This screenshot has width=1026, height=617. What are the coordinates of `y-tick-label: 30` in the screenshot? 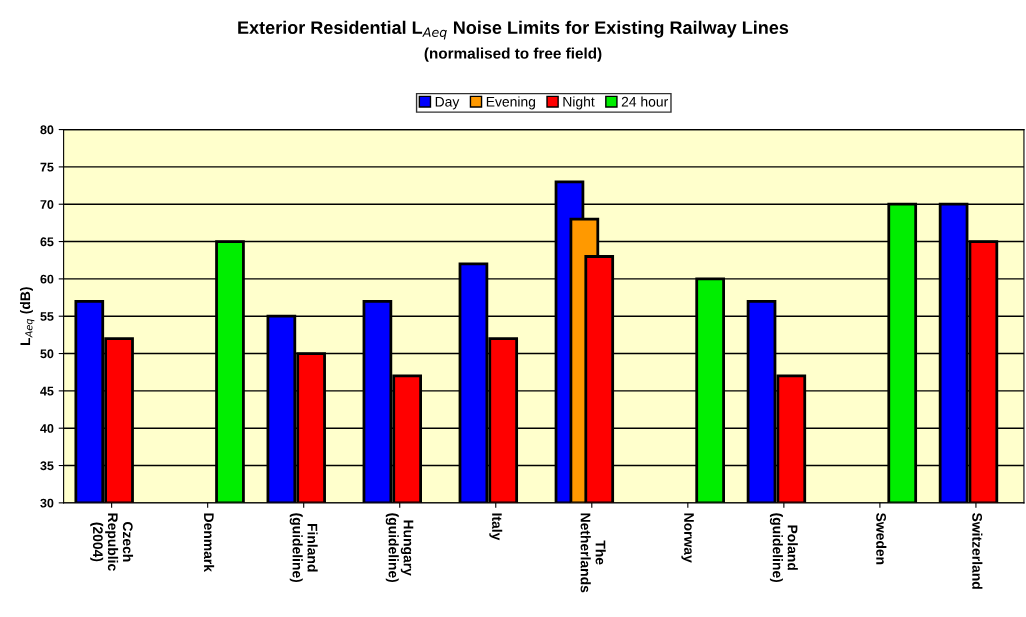 It's located at (47, 503).